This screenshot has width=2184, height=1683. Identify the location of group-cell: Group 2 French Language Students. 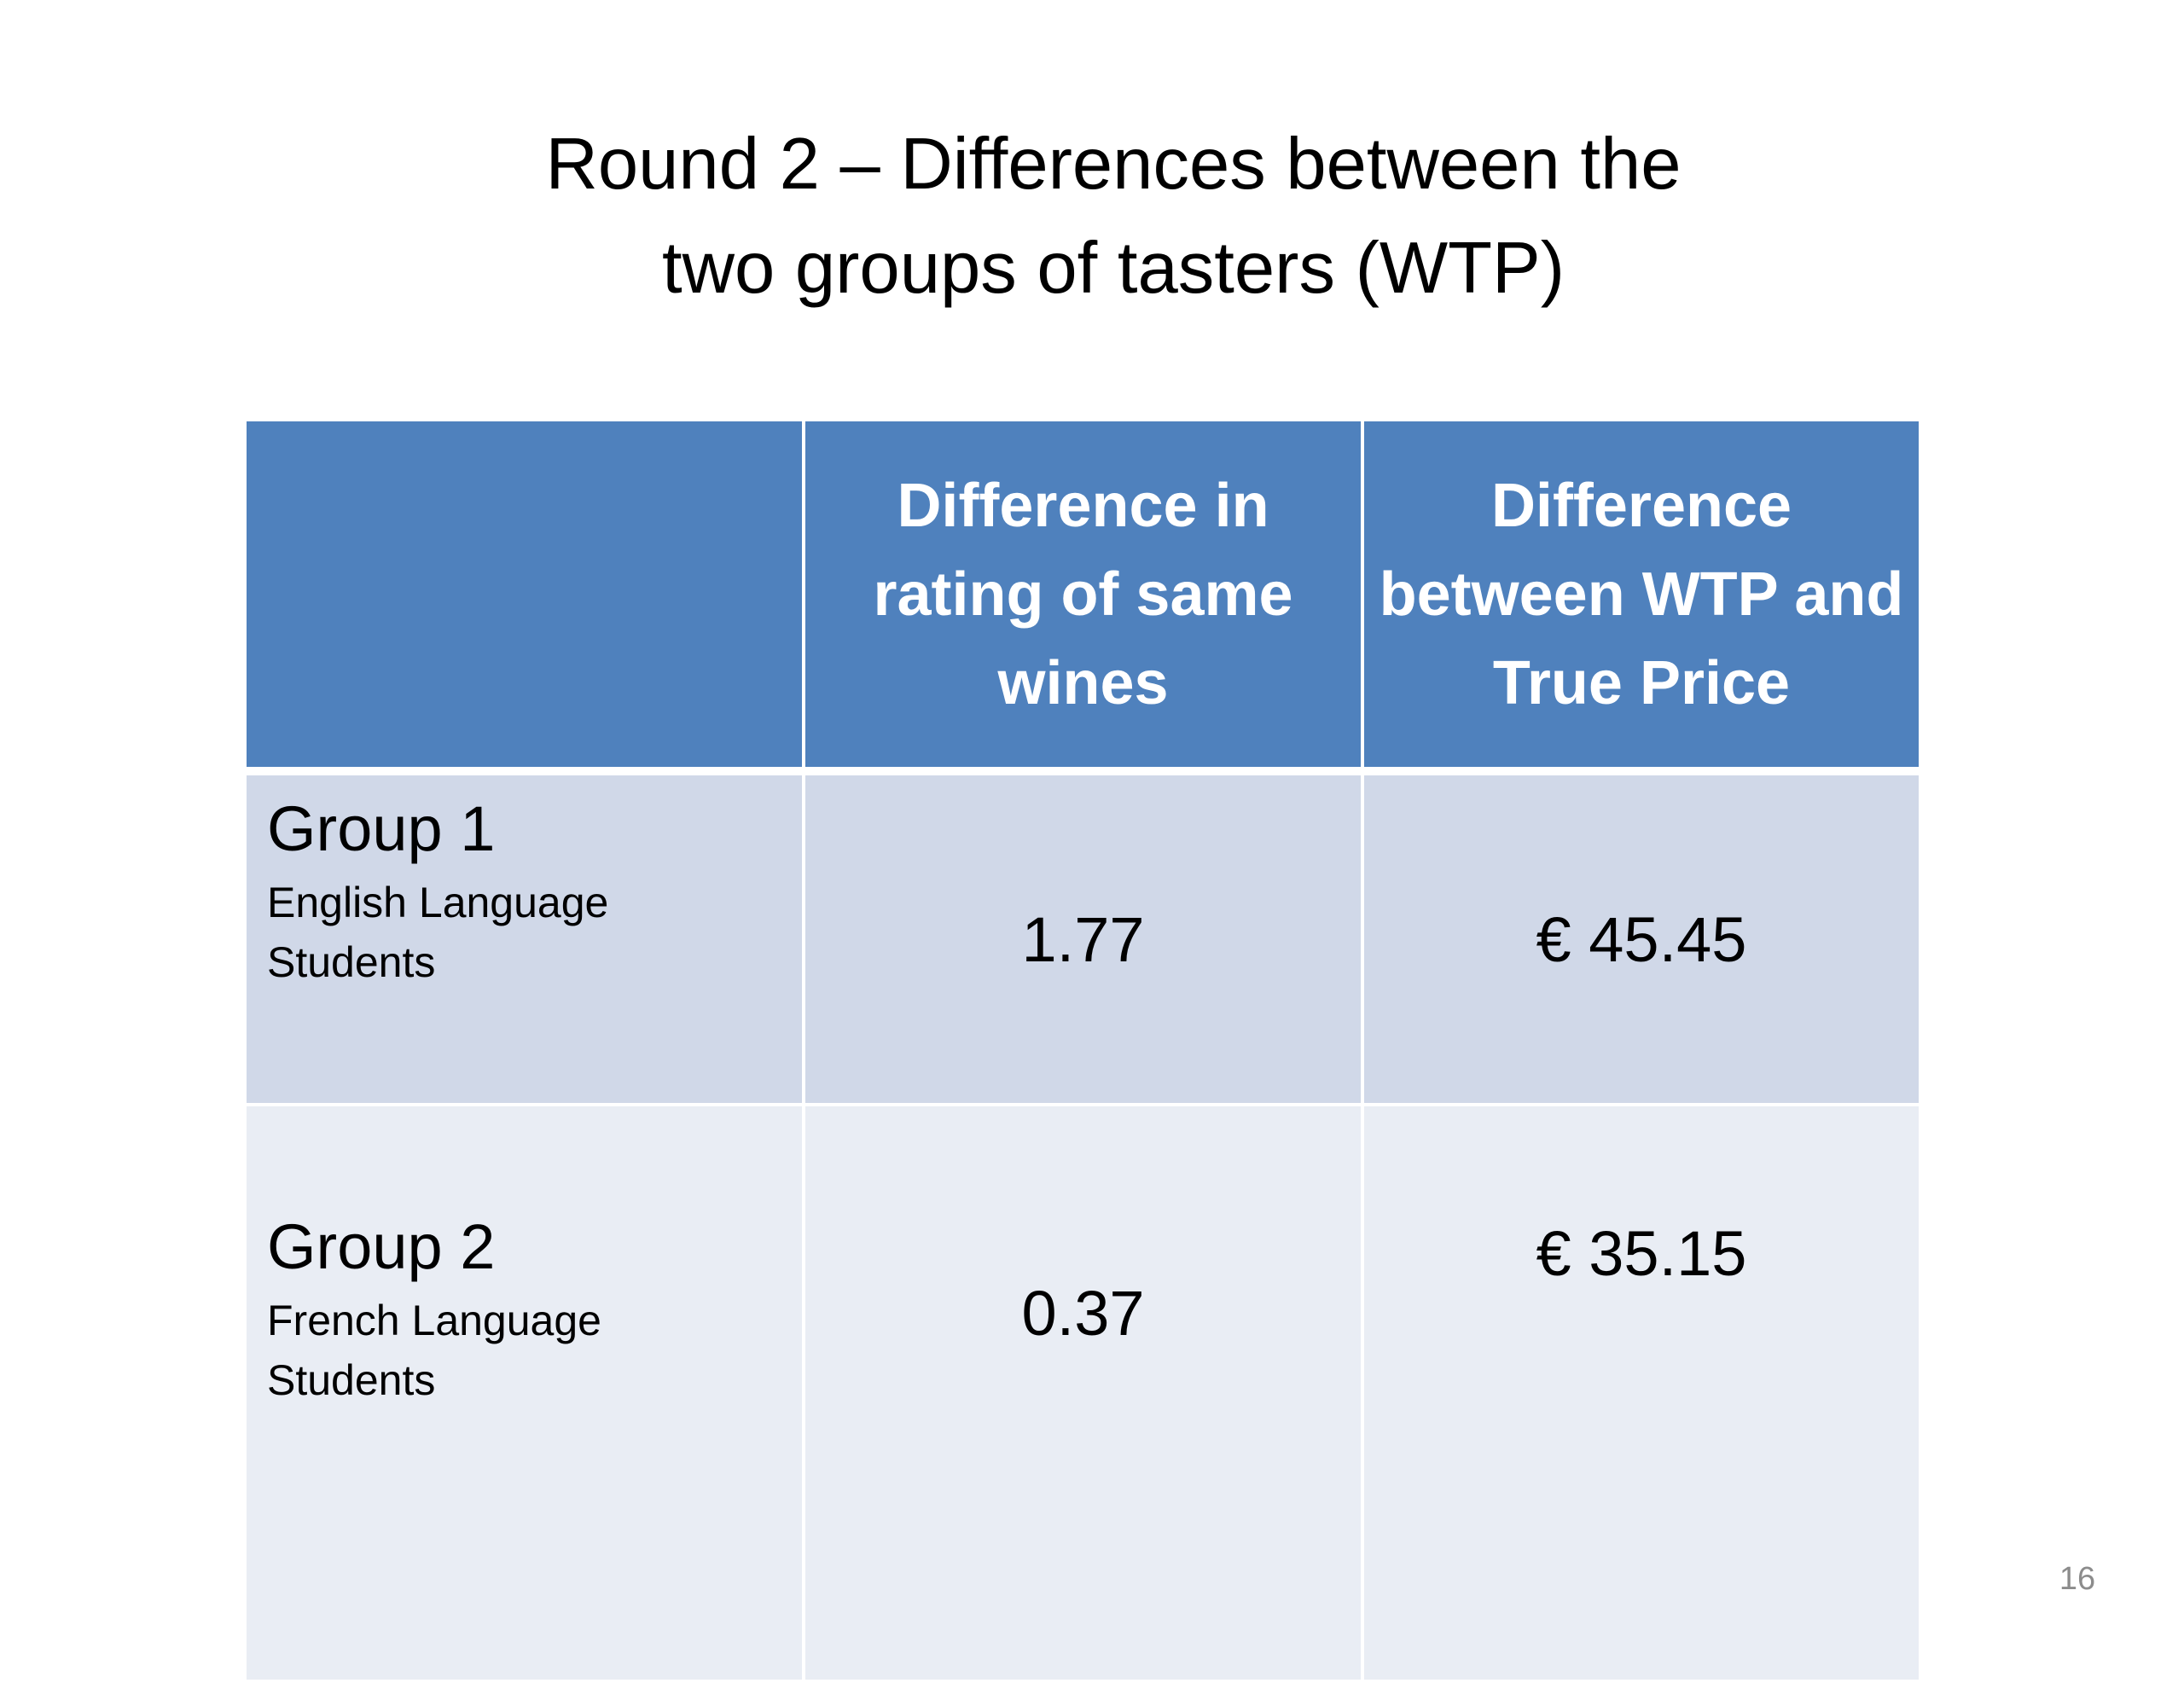
(524, 1393).